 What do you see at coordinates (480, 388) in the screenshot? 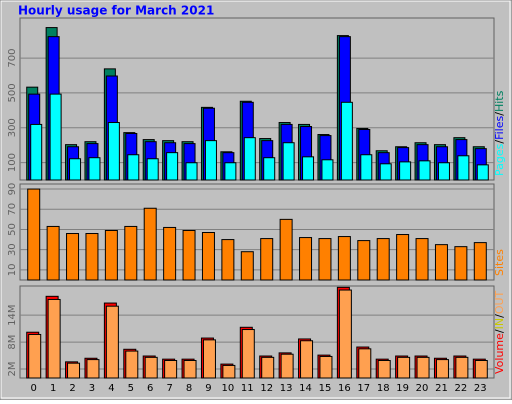
I see `x-tick-label: 23` at bounding box center [480, 388].